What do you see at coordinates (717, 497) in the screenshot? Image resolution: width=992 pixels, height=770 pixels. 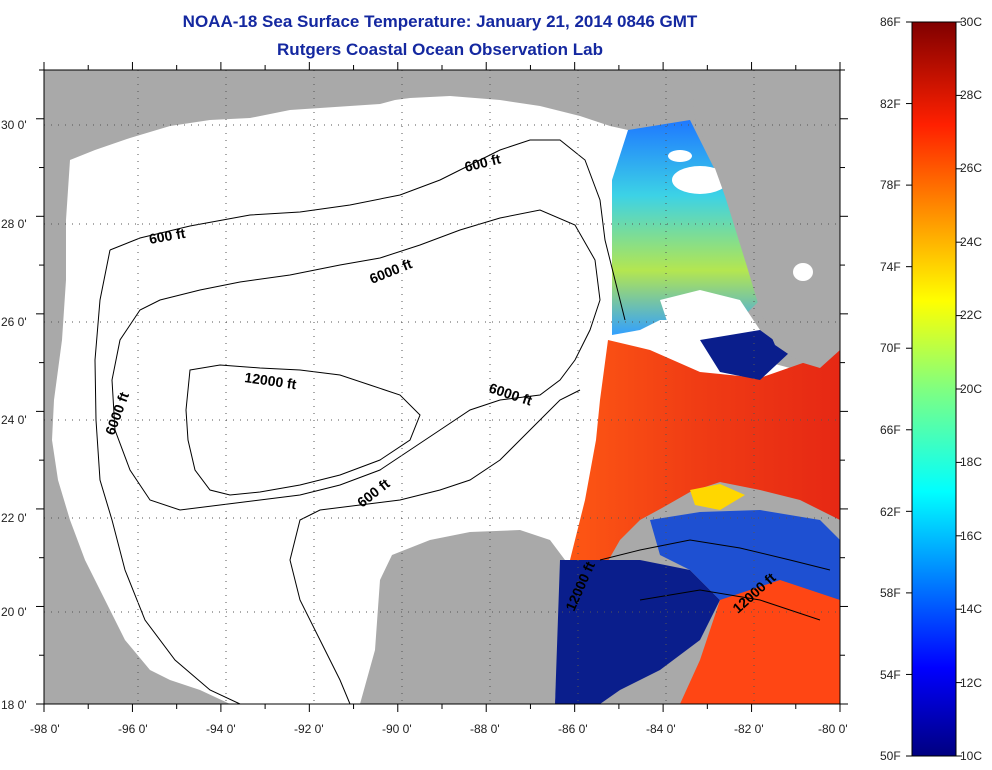 I see `sst-yellow-patch` at bounding box center [717, 497].